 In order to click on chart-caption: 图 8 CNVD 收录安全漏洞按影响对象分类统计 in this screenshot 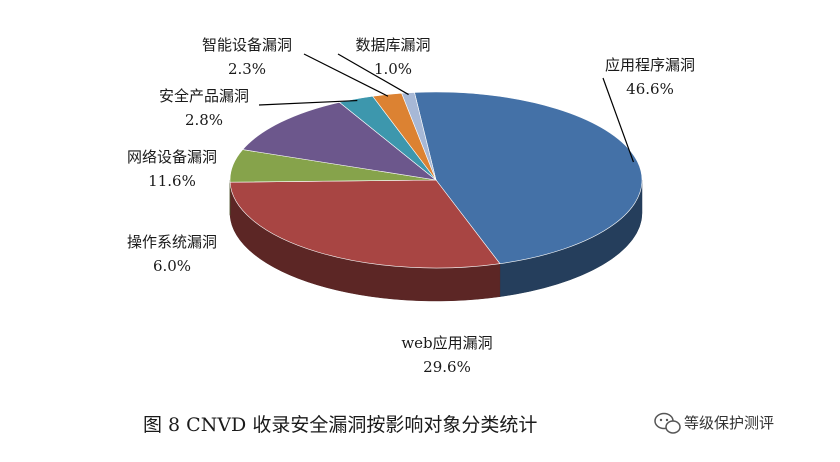, I will do `click(340, 425)`.